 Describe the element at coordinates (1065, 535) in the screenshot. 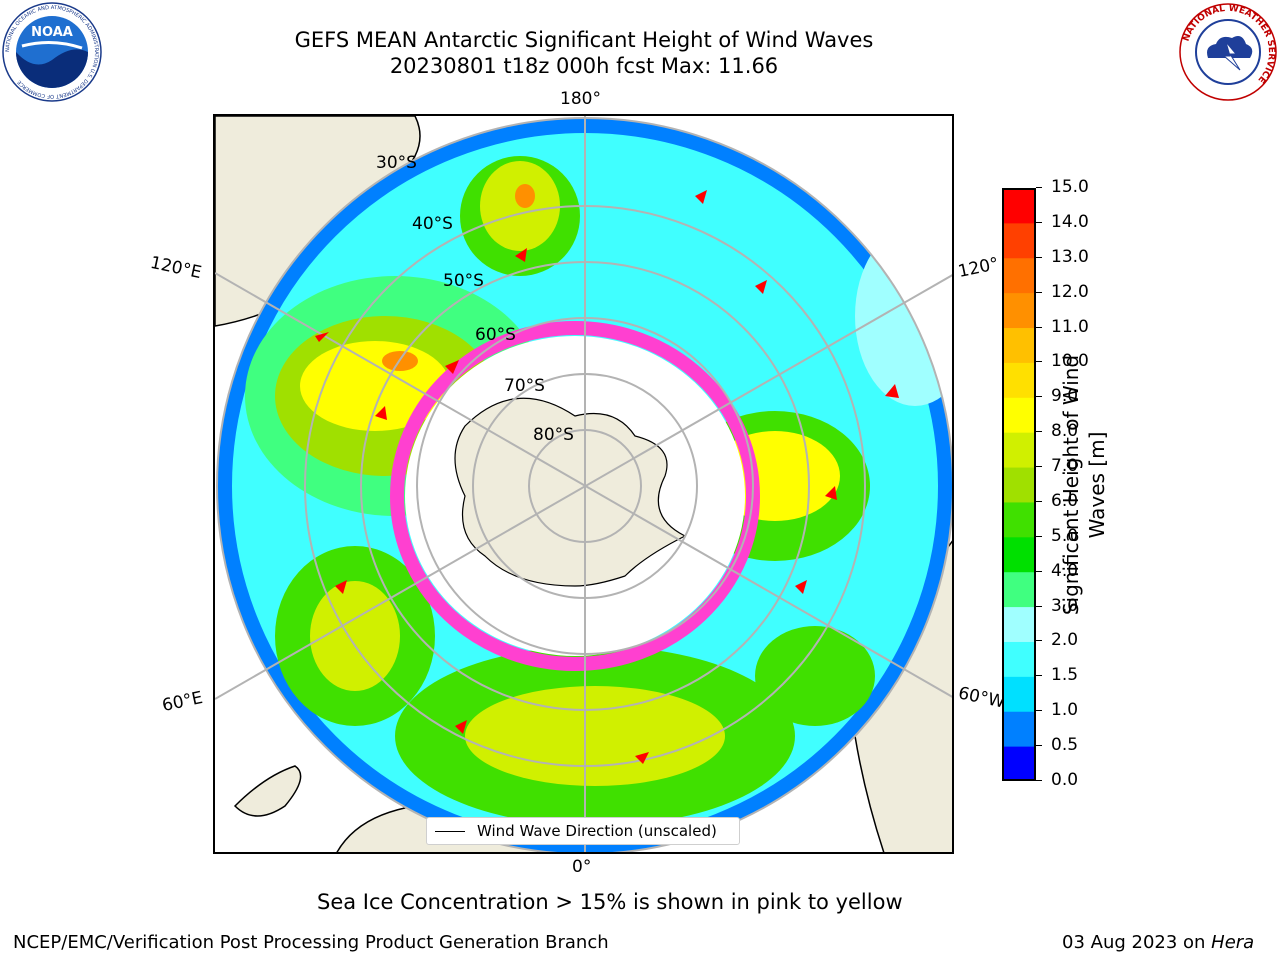

I see `colorbar-tick-label: 5.0` at that location.